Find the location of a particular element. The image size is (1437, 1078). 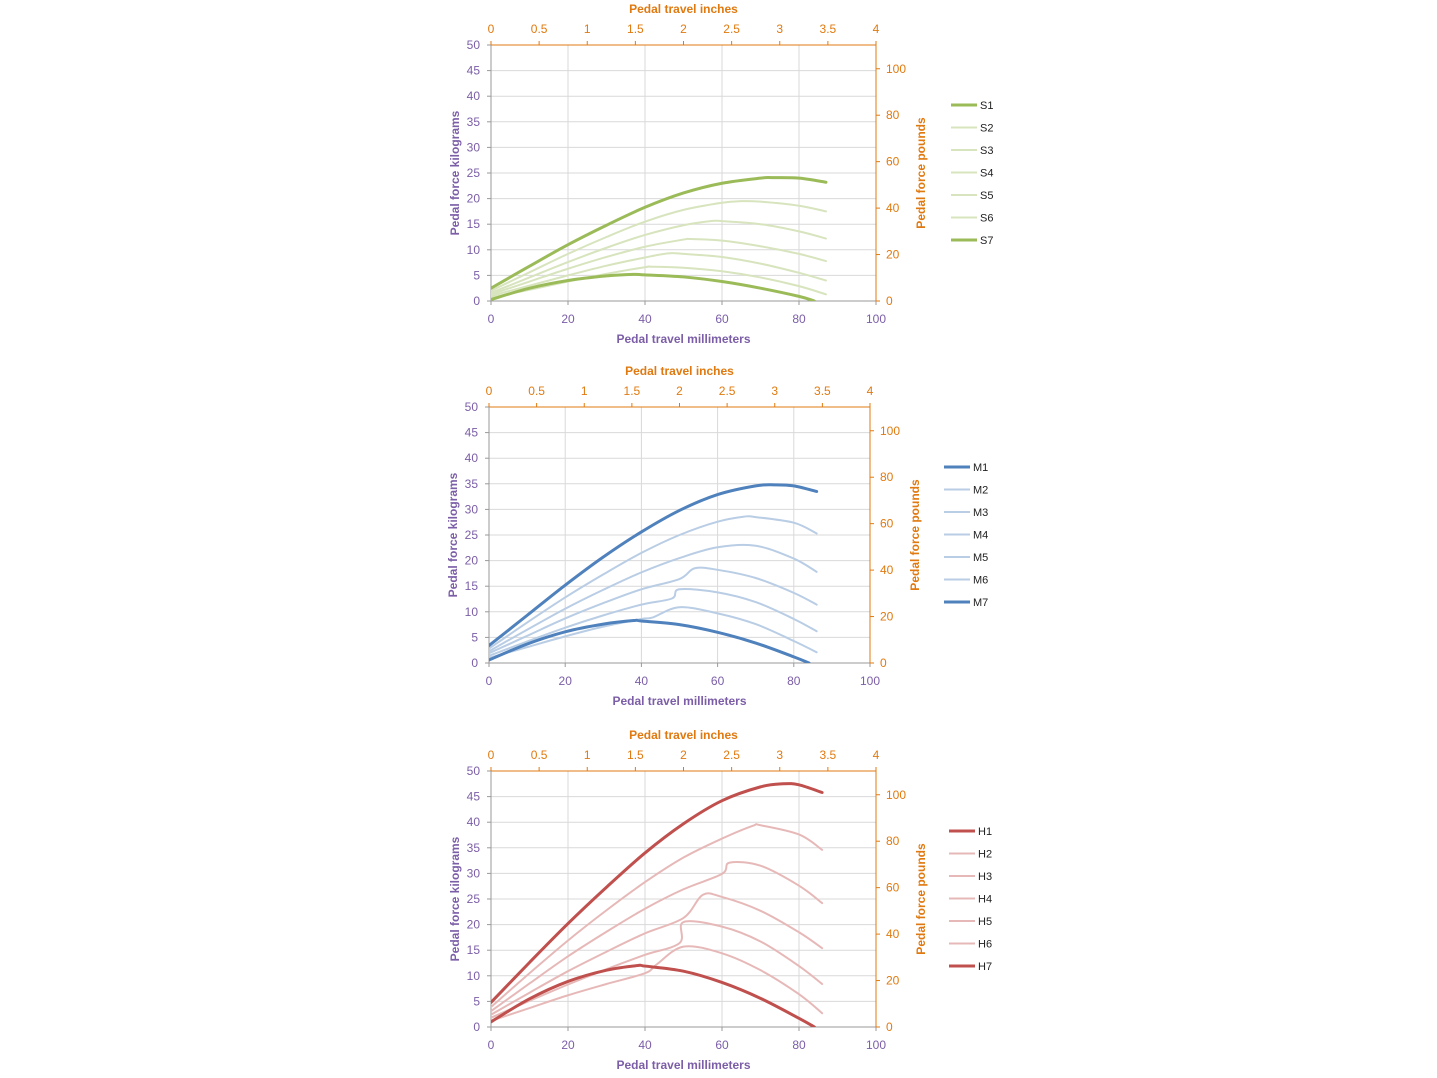

legend-label-m1: M1 is located at coordinates (980, 468).